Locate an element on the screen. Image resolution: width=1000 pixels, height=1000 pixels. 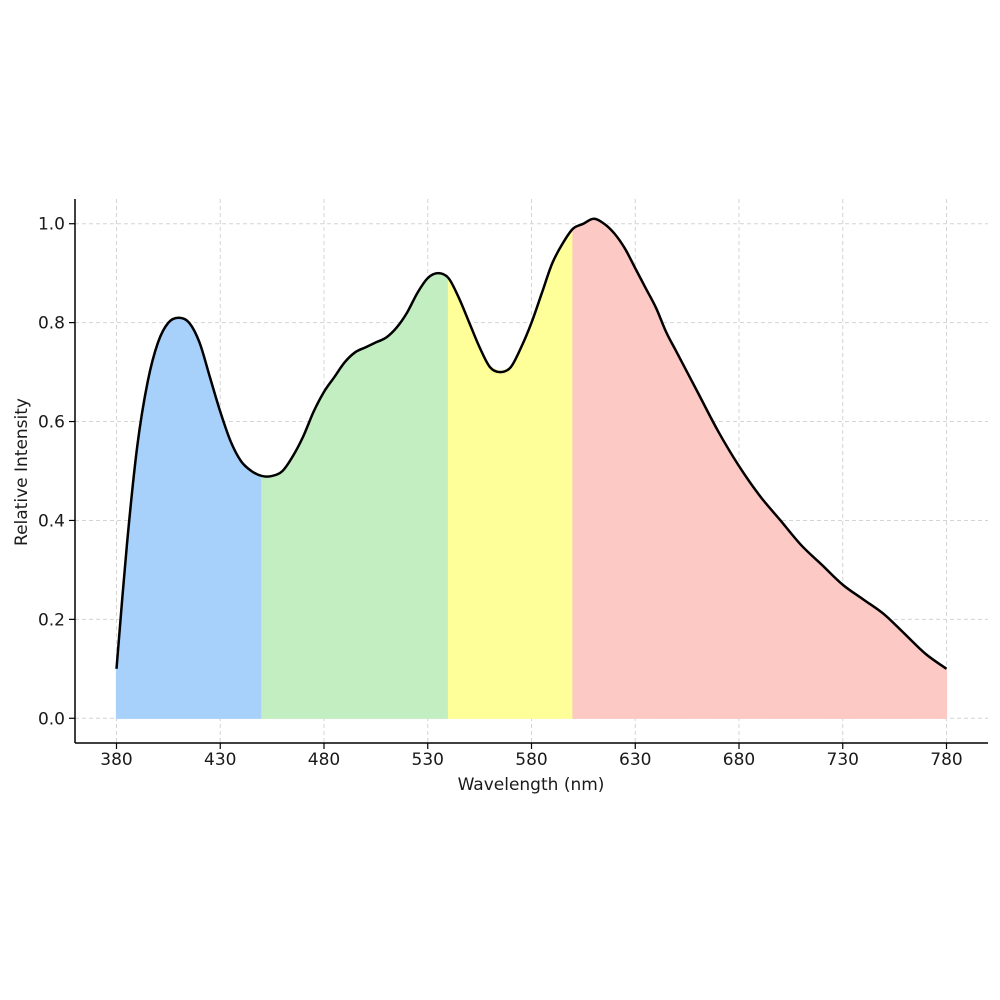
x-tick-label: 630 is located at coordinates (635, 760).